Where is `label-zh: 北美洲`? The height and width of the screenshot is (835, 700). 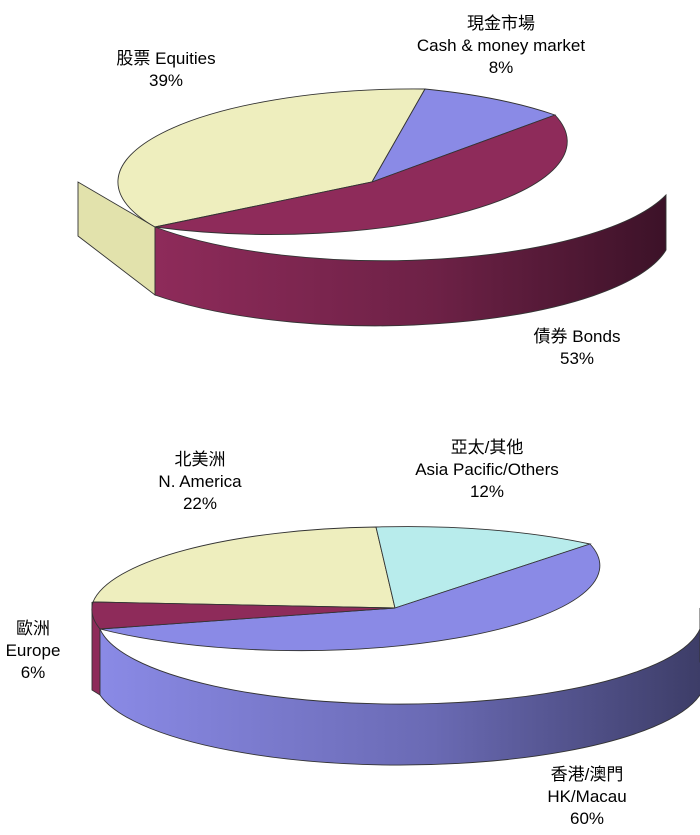 label-zh: 北美洲 is located at coordinates (200, 459).